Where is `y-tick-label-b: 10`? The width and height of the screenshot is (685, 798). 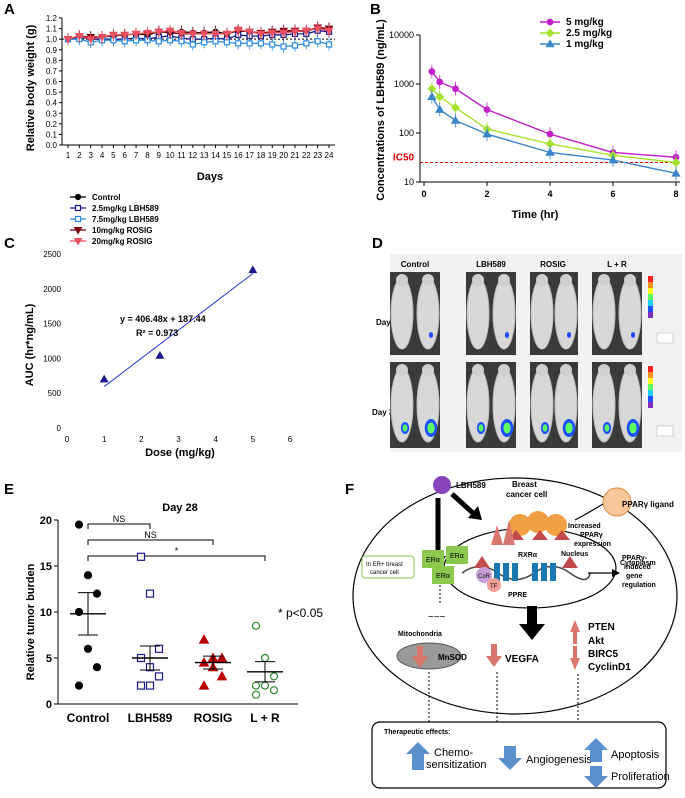
y-tick-label-b: 10 is located at coordinates (409, 182).